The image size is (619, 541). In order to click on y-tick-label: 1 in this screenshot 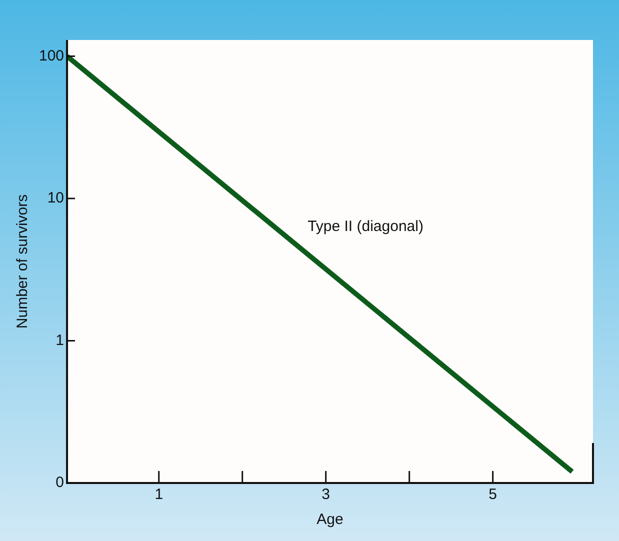, I will do `click(60, 340)`.